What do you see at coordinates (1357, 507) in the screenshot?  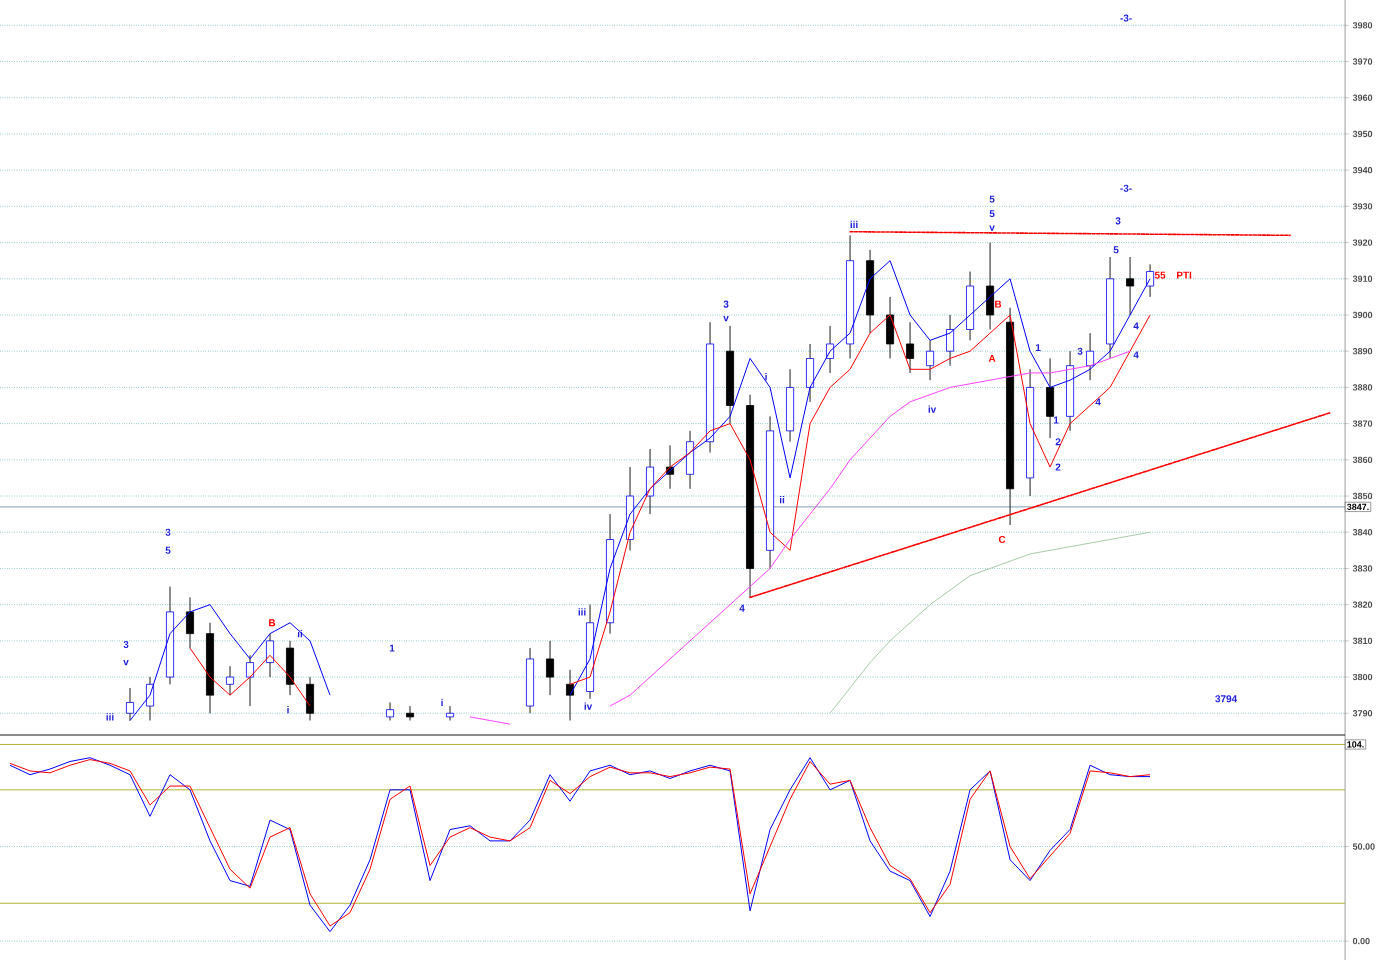 I see `ref-line-label: 3847.` at bounding box center [1357, 507].